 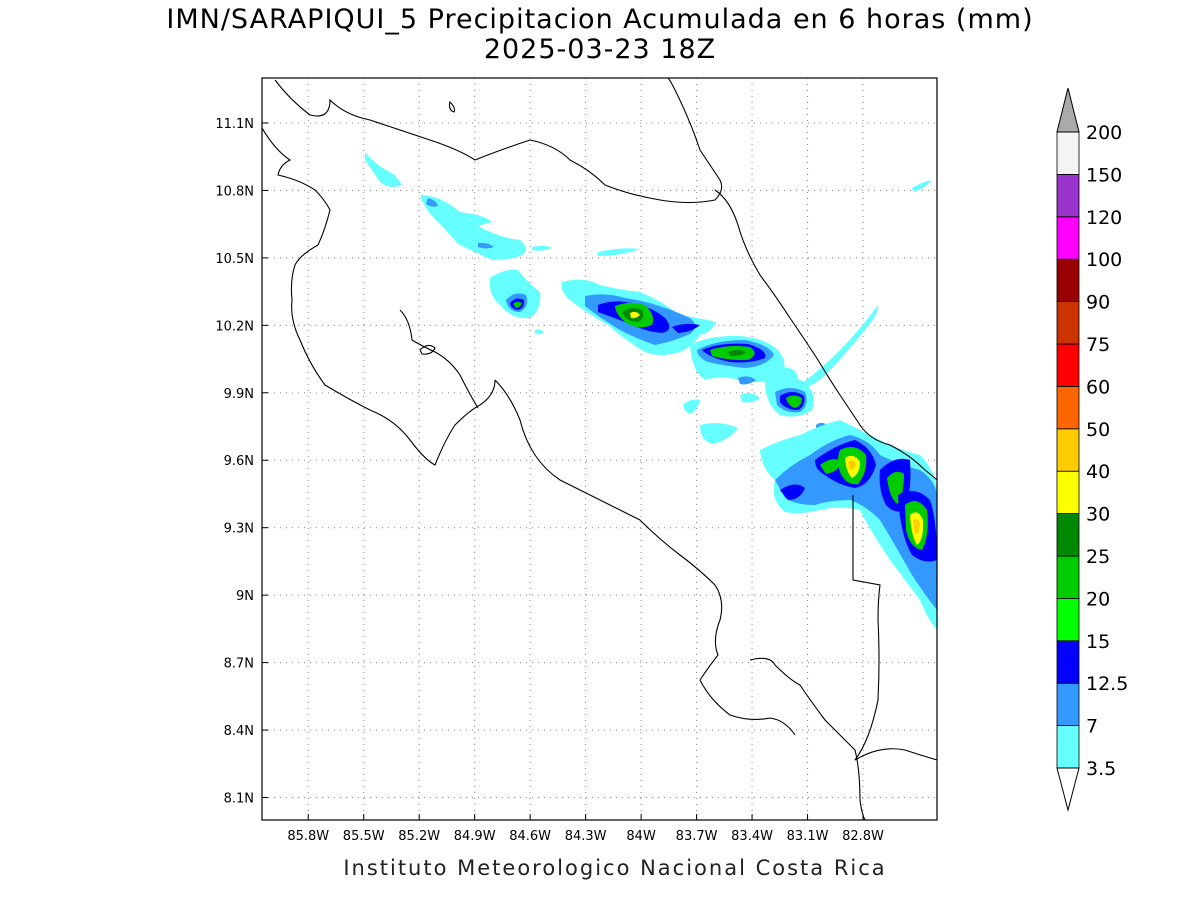 I want to click on lon-tick-label: 85.8W, so click(x=308, y=836).